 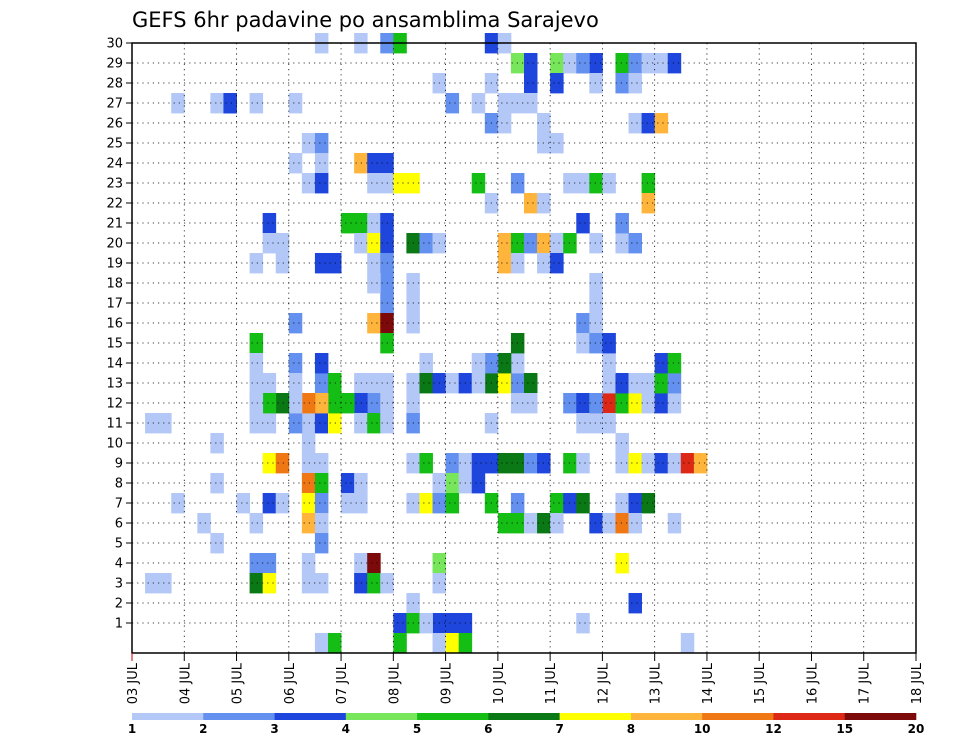 I want to click on x-tick-label: 07 JUL, so click(x=342, y=683).